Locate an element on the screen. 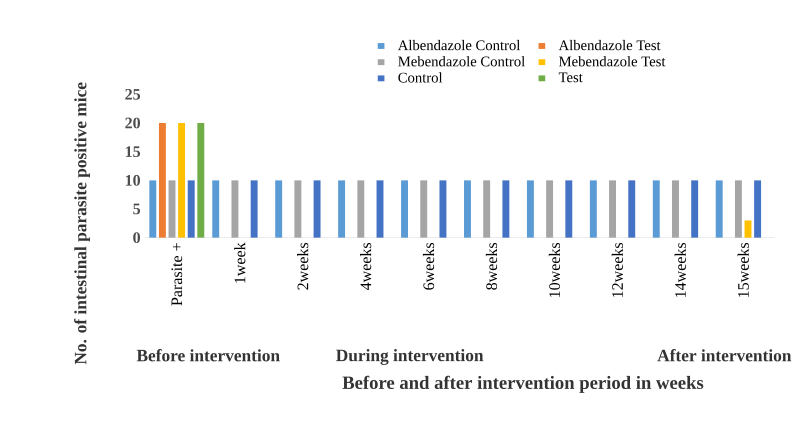 The width and height of the screenshot is (802, 443). legend-label: Test is located at coordinates (570, 77).